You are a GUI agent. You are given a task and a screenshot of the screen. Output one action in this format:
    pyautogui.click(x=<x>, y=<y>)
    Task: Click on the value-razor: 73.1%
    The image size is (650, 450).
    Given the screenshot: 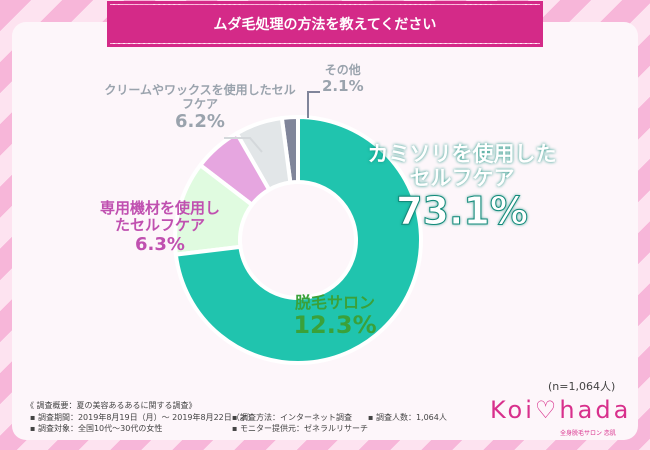 What is the action you would take?
    pyautogui.click(x=462, y=211)
    